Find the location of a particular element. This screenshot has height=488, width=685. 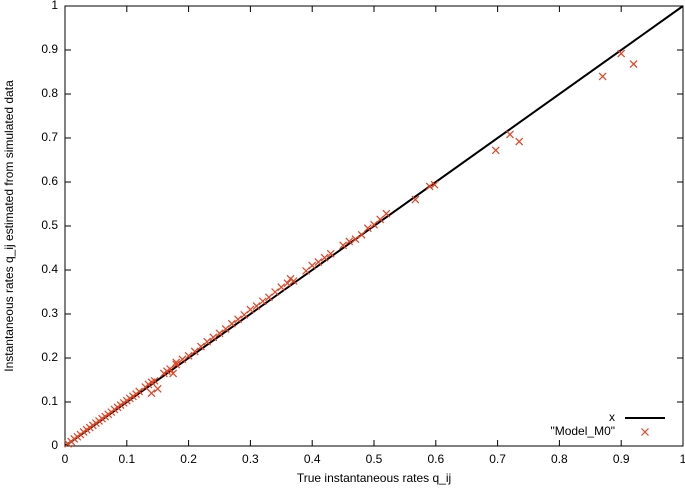

x-tick-label: 0 is located at coordinates (65, 459).